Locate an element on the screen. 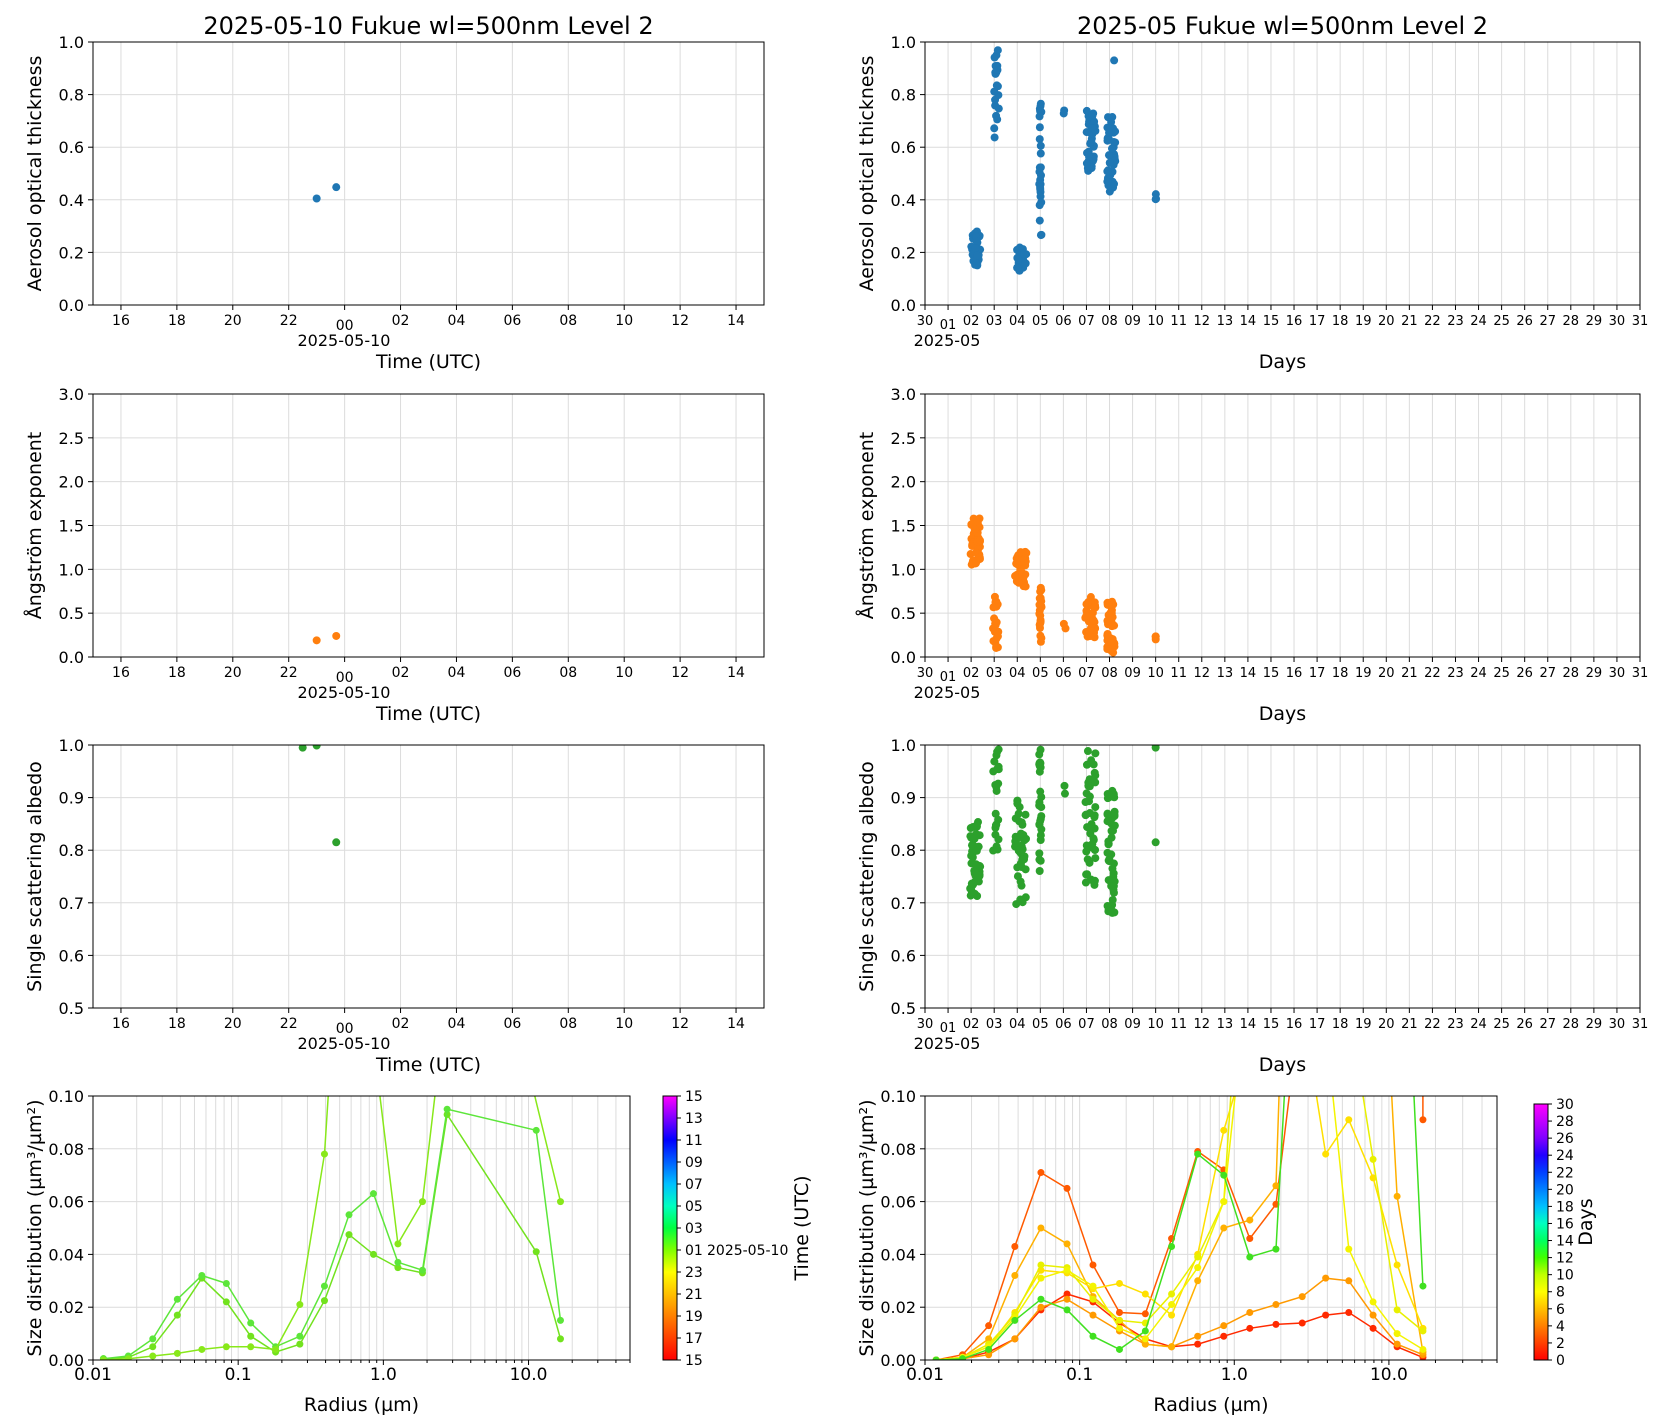 This screenshot has width=1654, height=1420. month-aot-xtick-label: 19 is located at coordinates (1363, 321).